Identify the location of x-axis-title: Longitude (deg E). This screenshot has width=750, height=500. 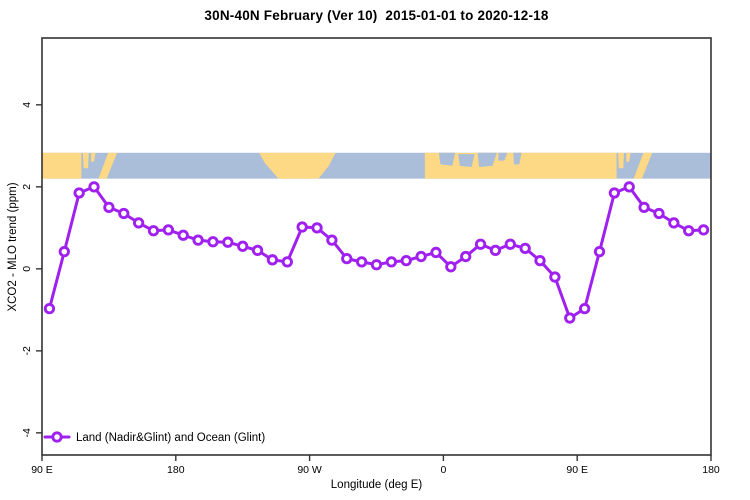
(376, 485).